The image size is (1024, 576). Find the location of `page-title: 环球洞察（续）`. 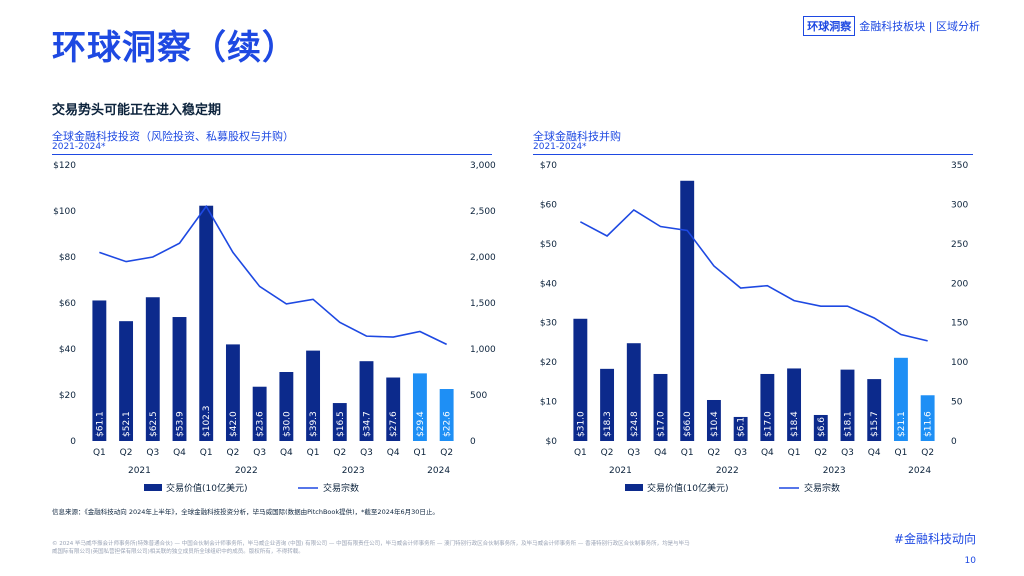

page-title: 环球洞察（续） is located at coordinates (174, 48).